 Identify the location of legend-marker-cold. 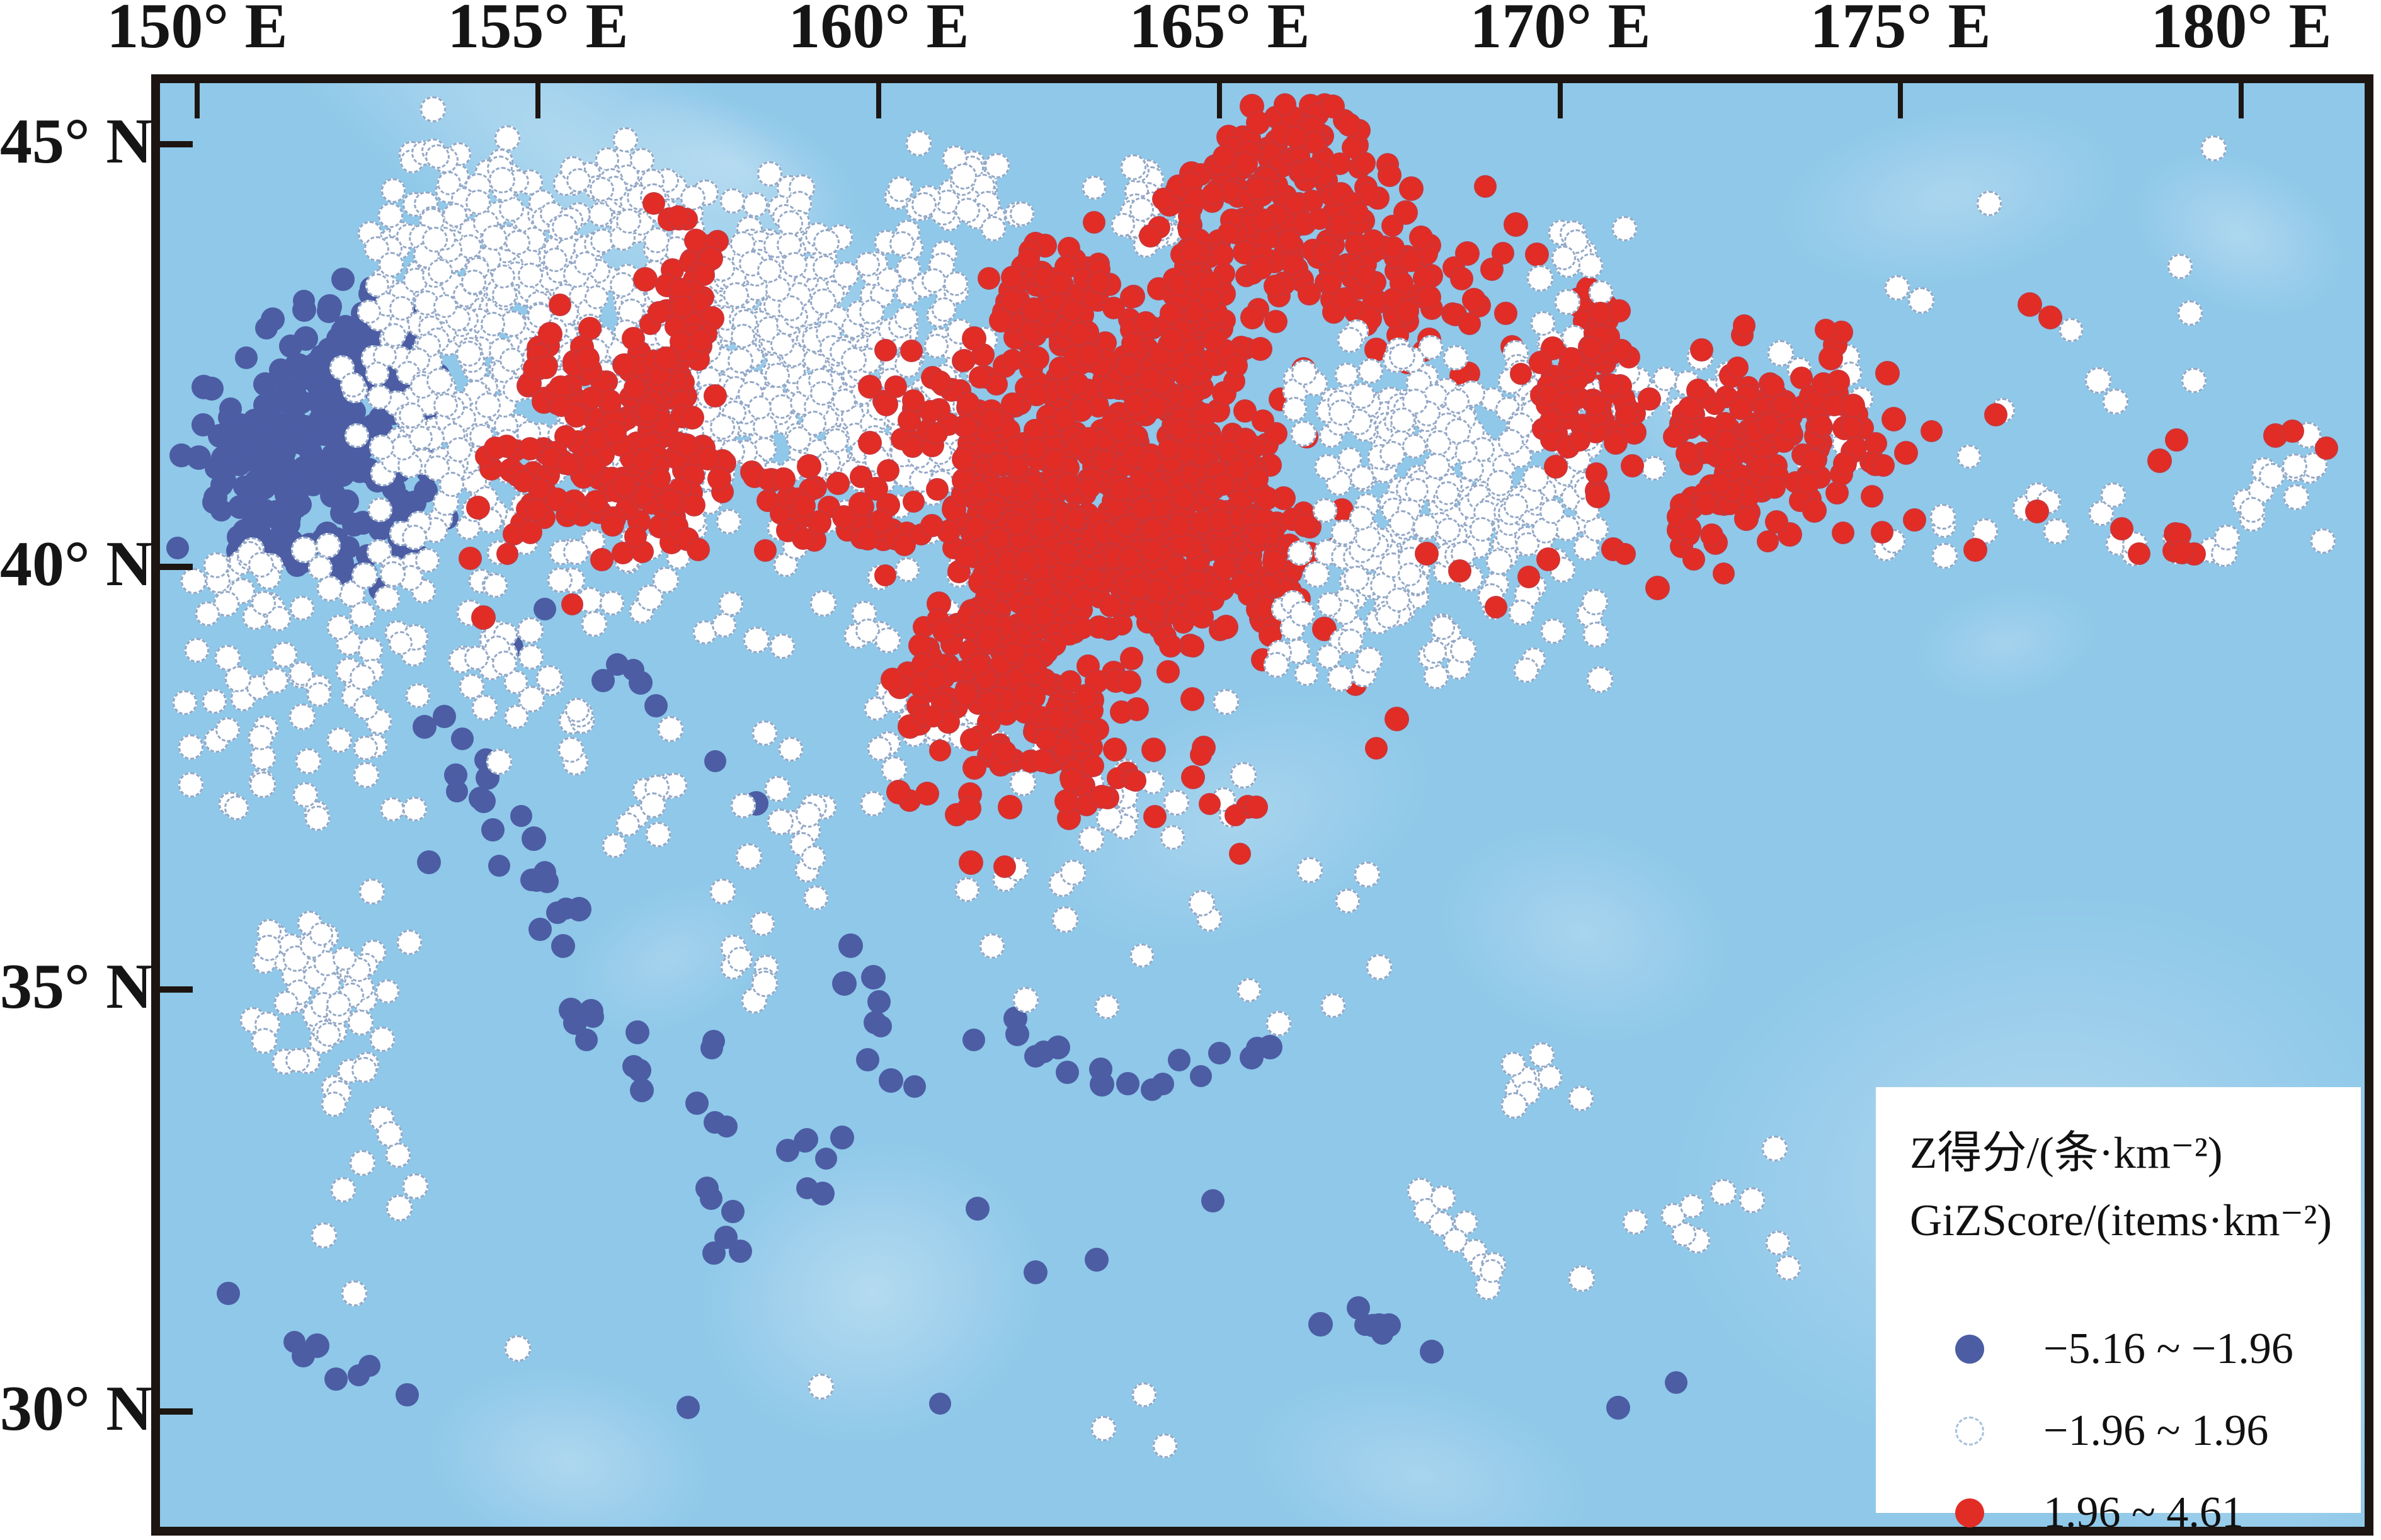
(1969, 1349).